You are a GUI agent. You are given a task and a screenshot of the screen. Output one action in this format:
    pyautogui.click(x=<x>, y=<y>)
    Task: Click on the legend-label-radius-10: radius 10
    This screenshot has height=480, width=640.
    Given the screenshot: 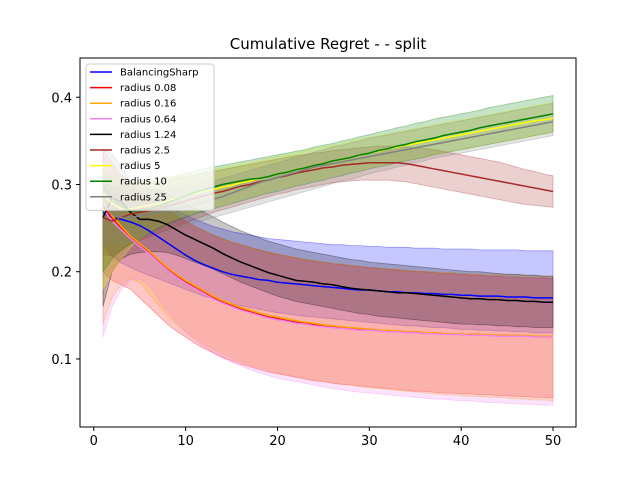 What is the action you would take?
    pyautogui.click(x=143, y=182)
    